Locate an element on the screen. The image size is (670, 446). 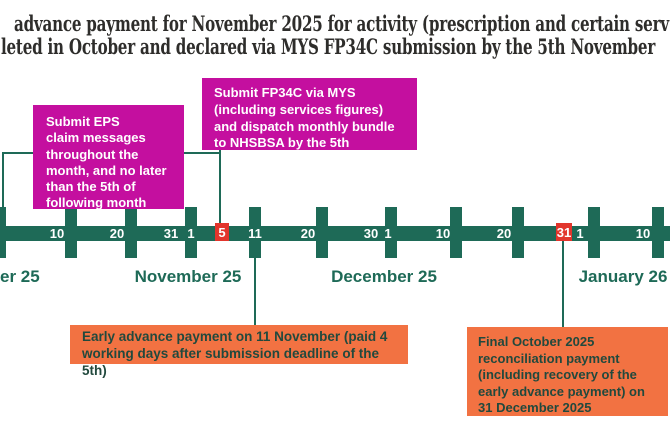
timeline-tick-oct10 is located at coordinates (71, 232).